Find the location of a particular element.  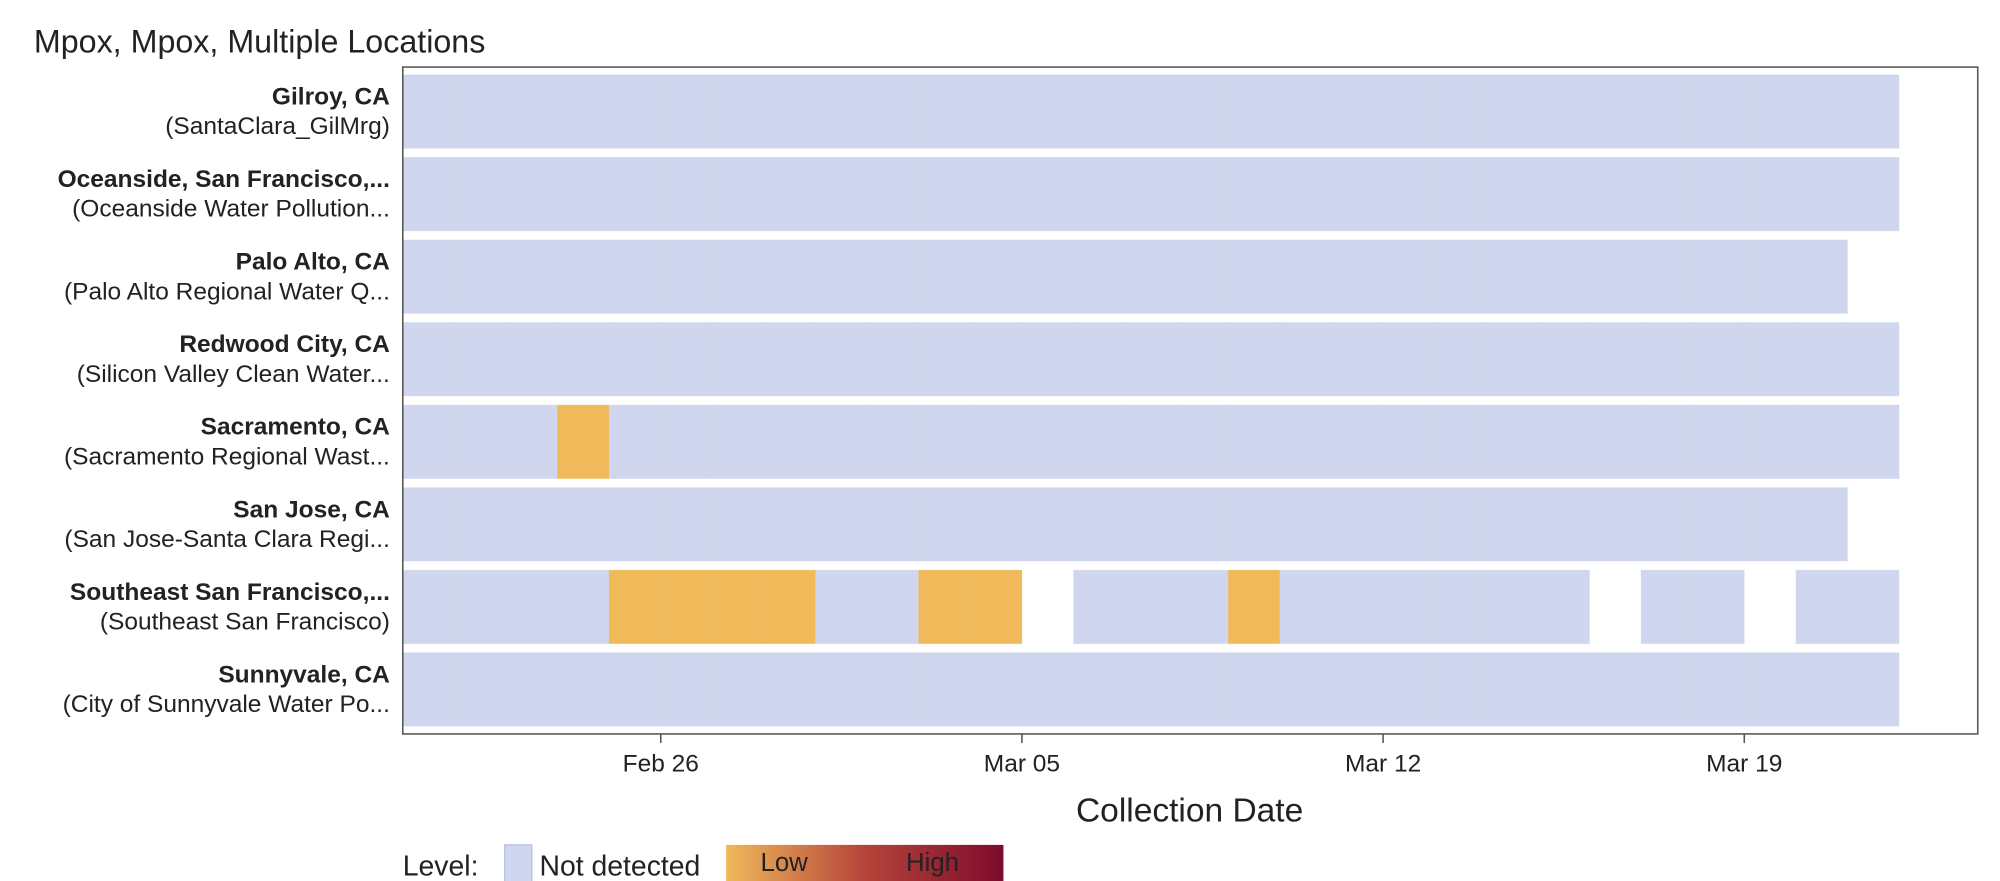

row-label: Sunnyvale, CA is located at coordinates (304, 674).